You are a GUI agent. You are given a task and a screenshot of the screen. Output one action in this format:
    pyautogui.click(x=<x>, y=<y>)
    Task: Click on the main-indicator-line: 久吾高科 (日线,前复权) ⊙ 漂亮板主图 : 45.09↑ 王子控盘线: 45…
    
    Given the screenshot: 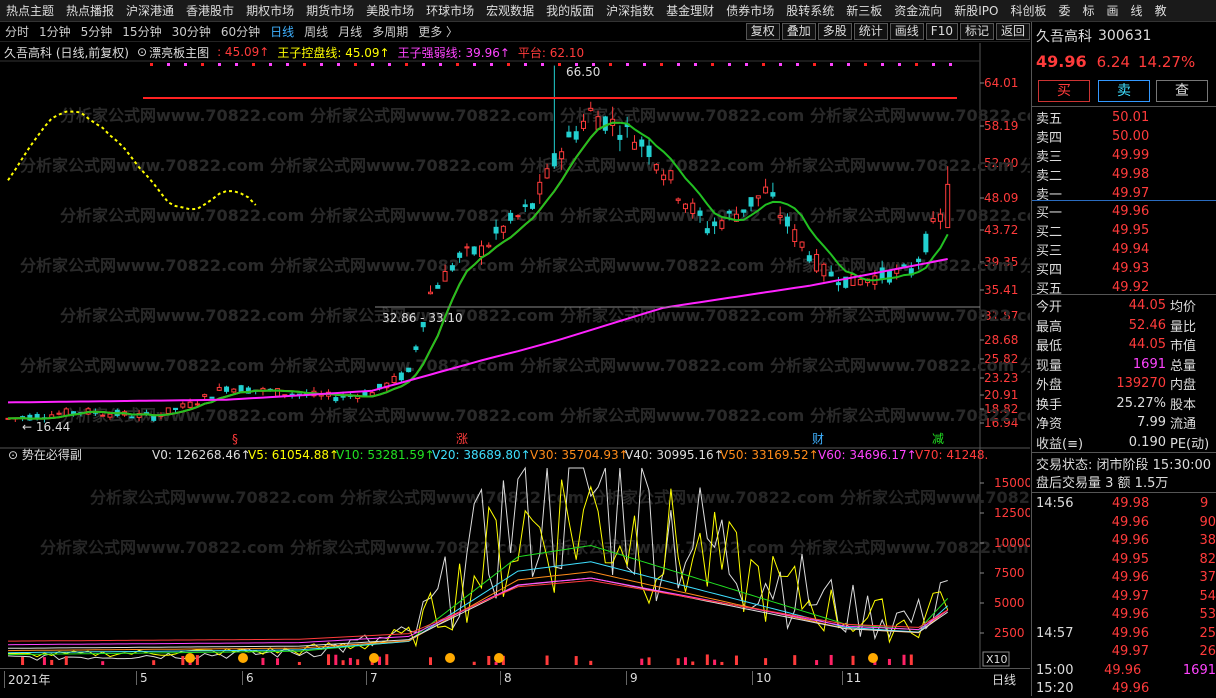 What is the action you would take?
    pyautogui.click(x=515, y=52)
    